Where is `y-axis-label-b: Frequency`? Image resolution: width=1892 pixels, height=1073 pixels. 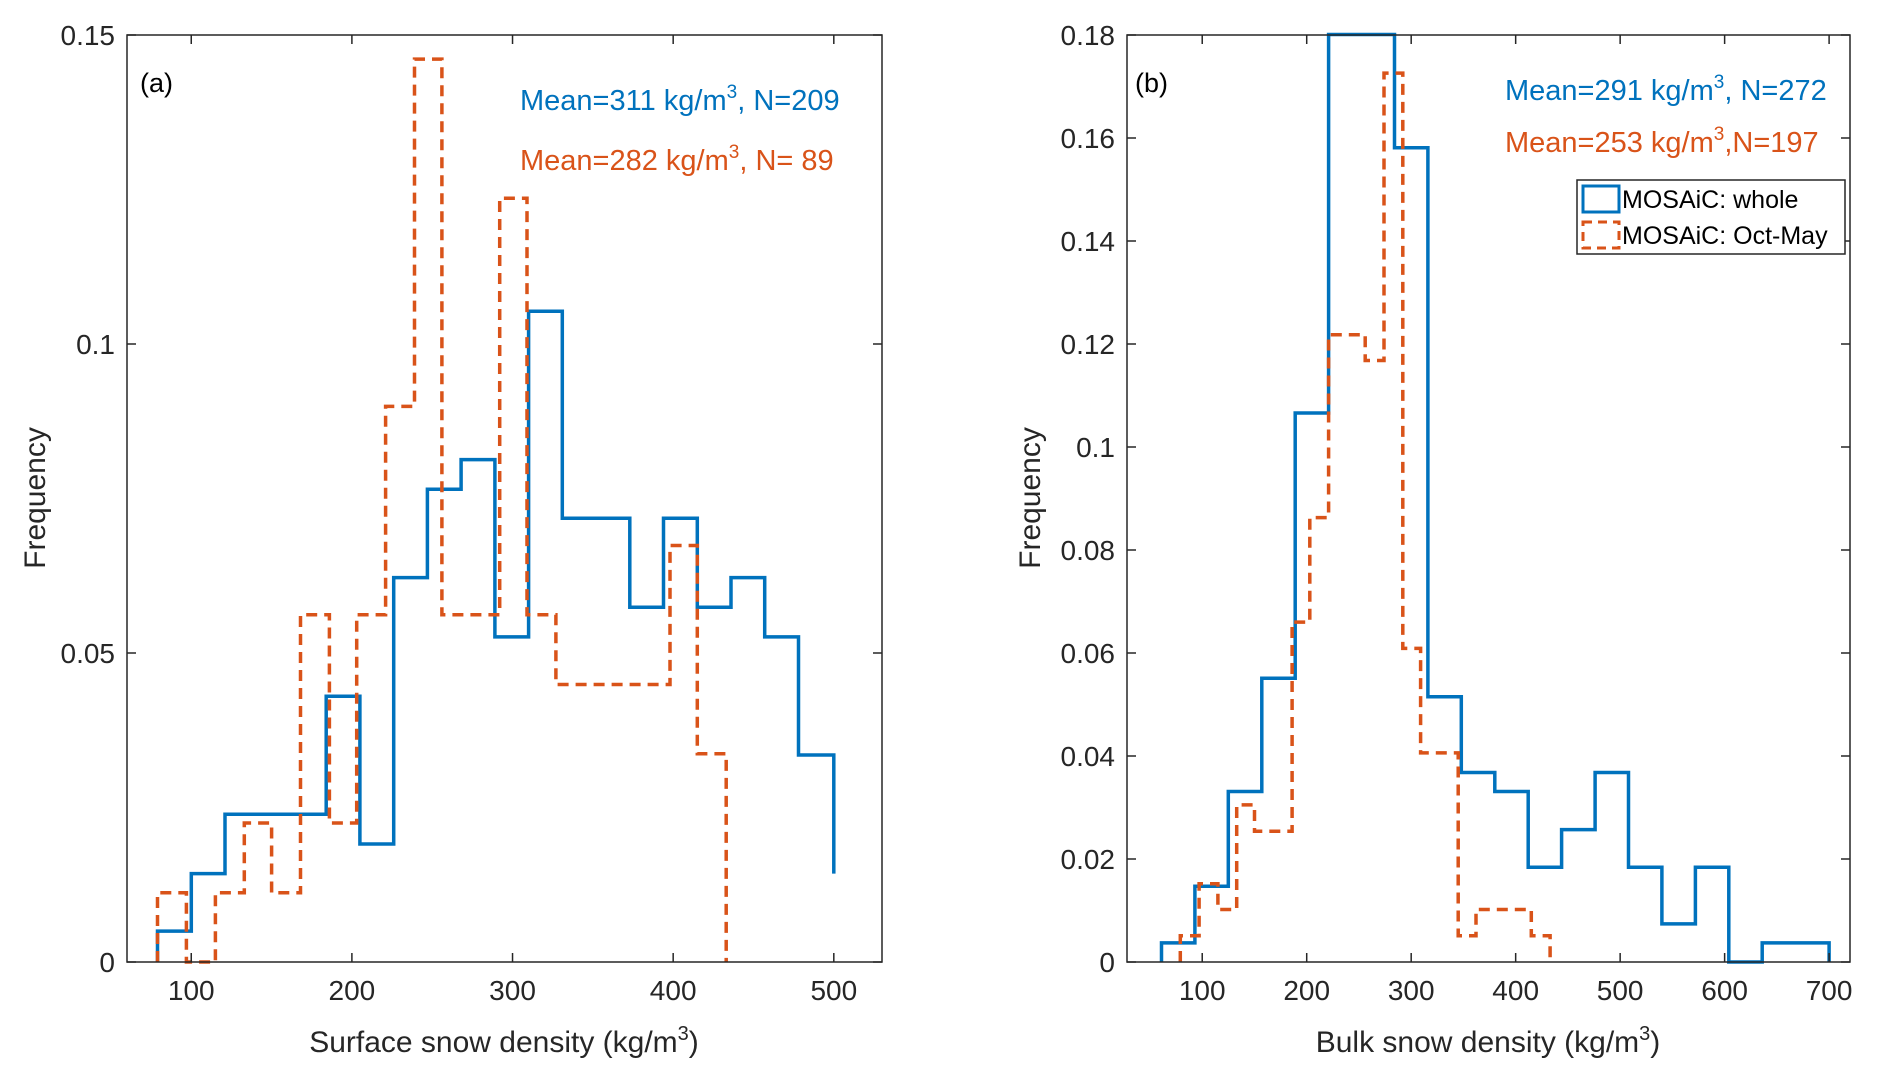
y-axis-label-b: Frequency is located at coordinates (1030, 498).